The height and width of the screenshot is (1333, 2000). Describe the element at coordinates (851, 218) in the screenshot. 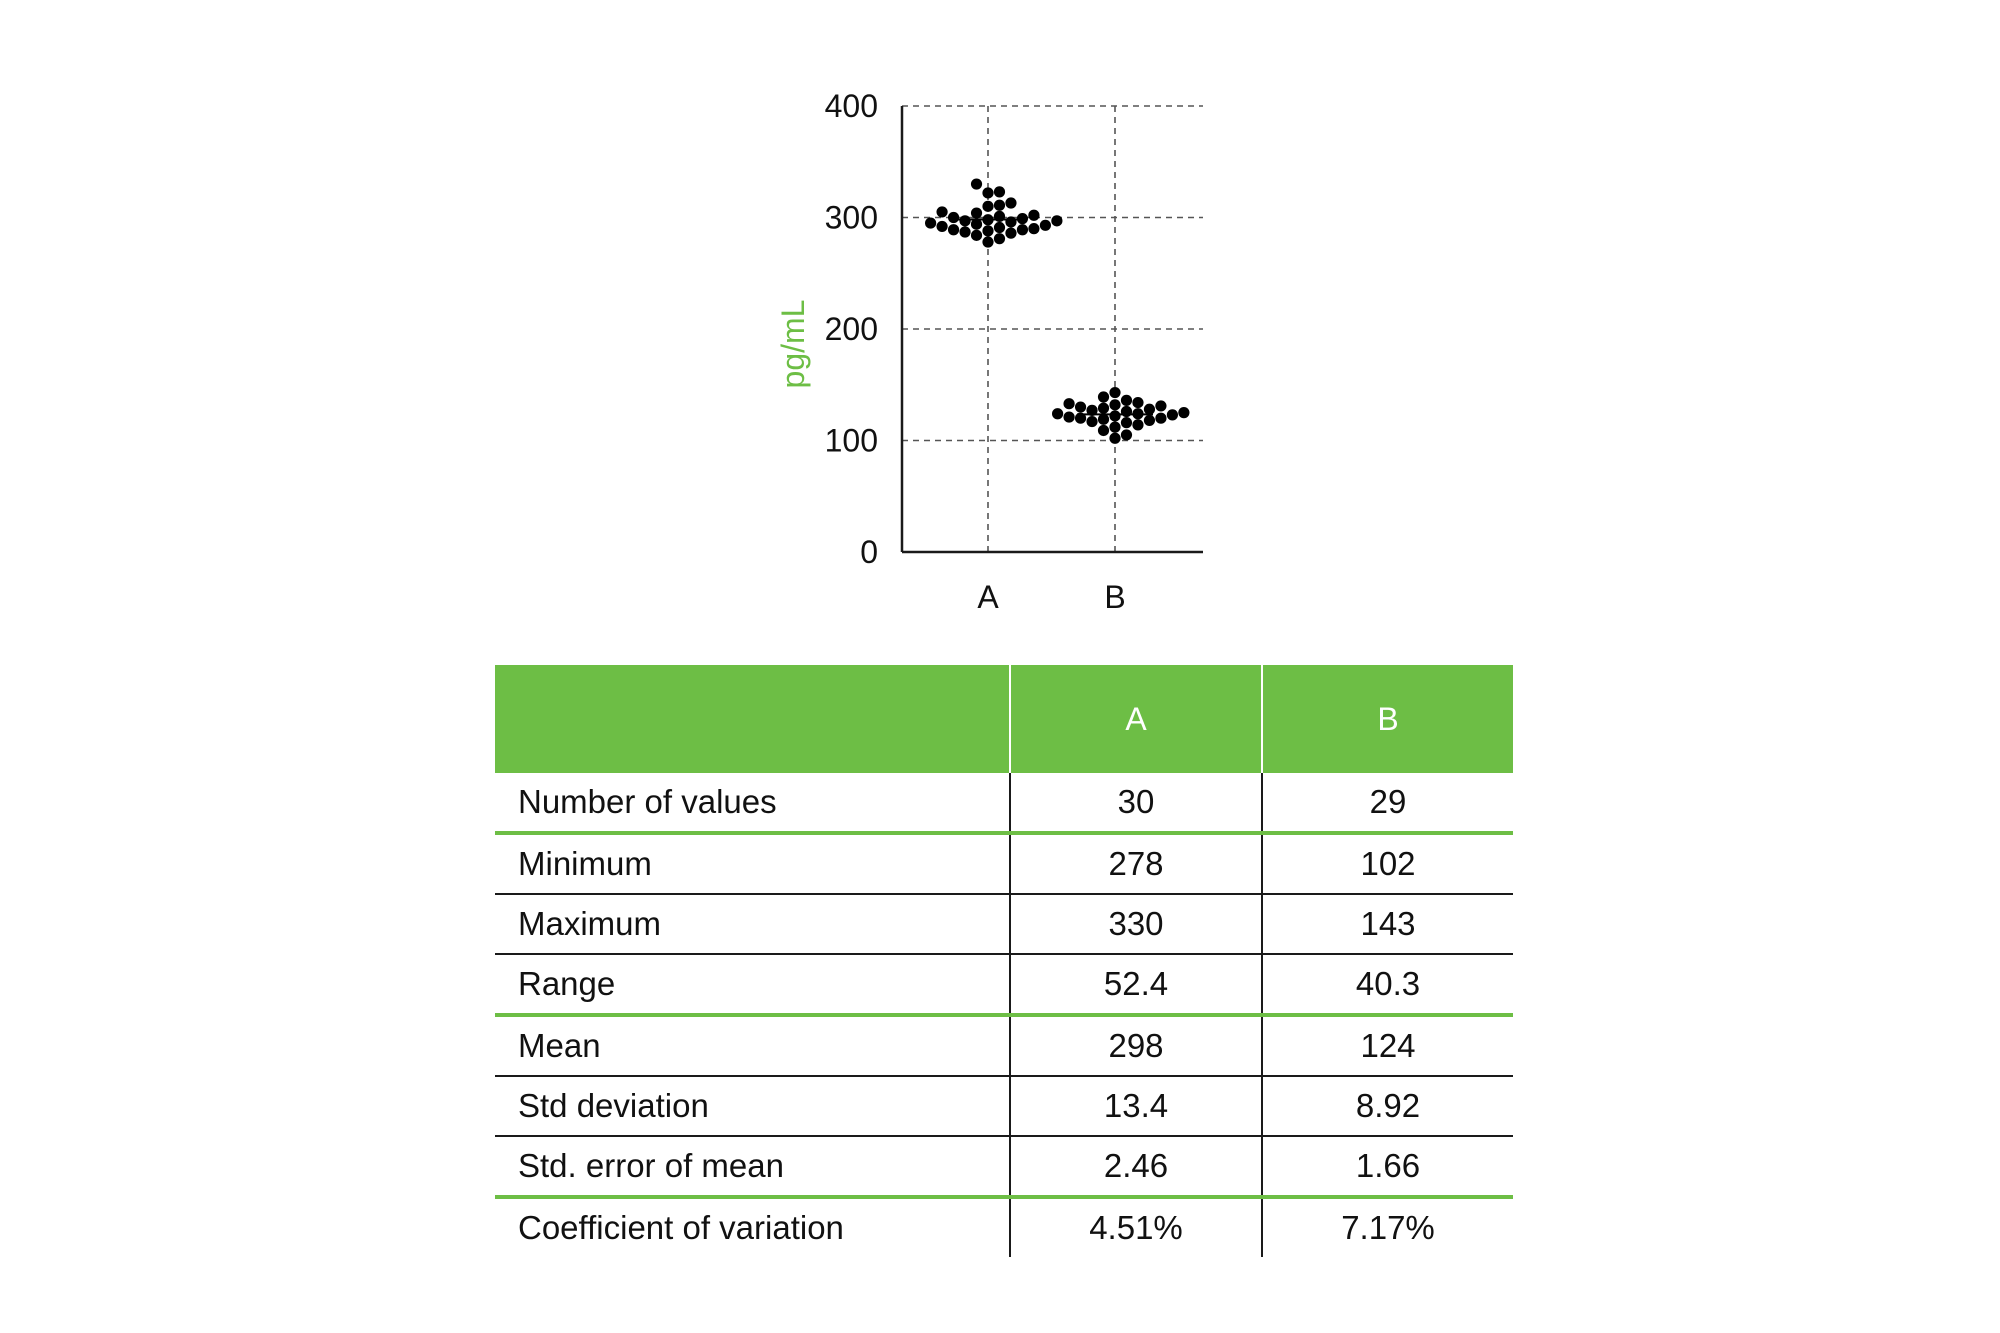

I see `y-tick-label: 300` at that location.